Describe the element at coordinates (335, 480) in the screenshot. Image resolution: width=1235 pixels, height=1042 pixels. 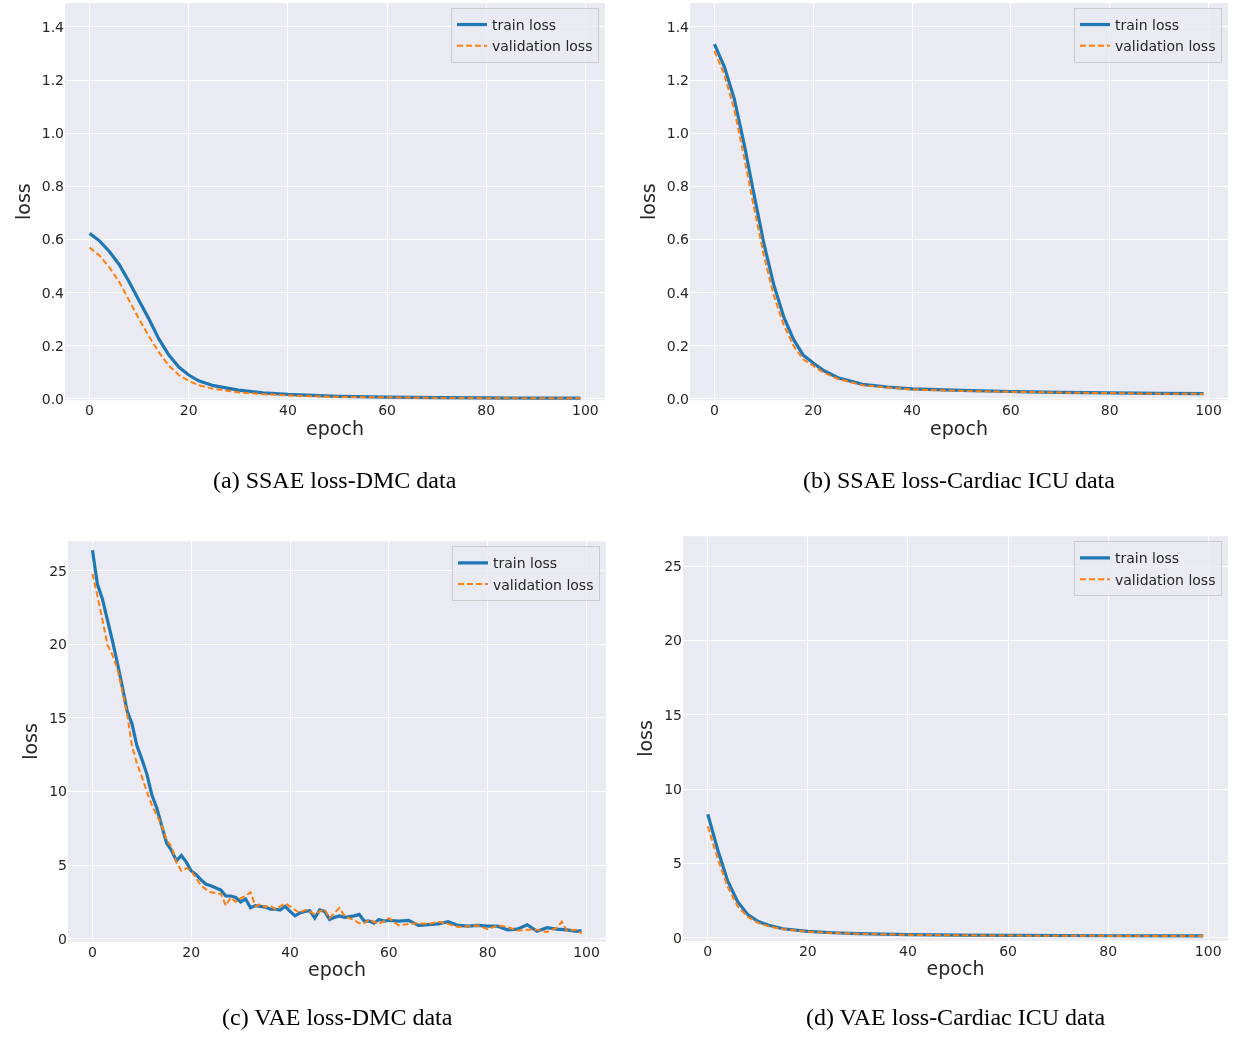
I see `text: (a) SSAE loss-DMC data` at that location.